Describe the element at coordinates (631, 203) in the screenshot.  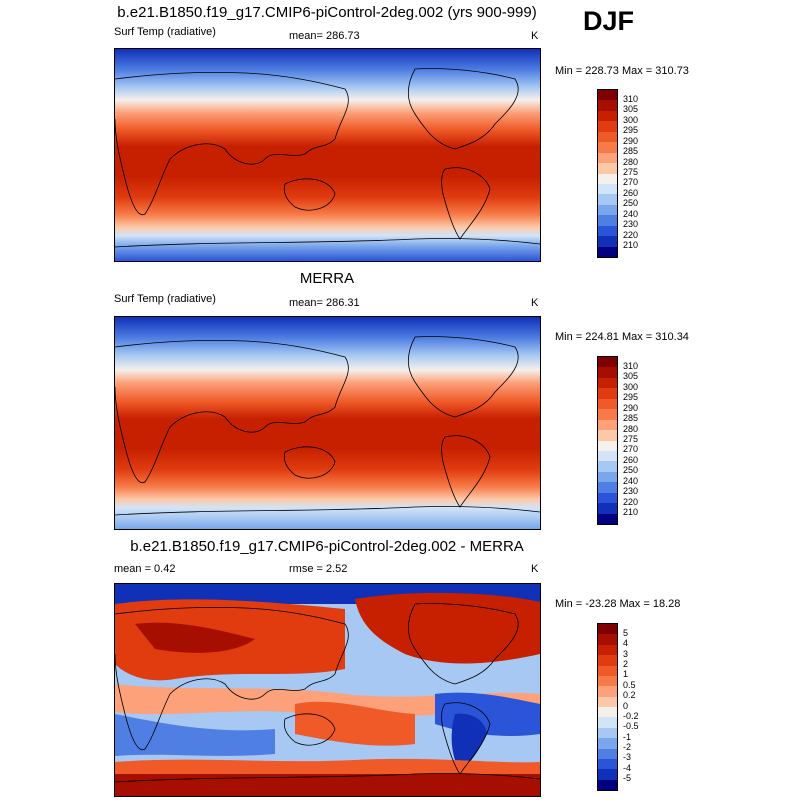
I see `colorbar-tick-label: 250` at that location.